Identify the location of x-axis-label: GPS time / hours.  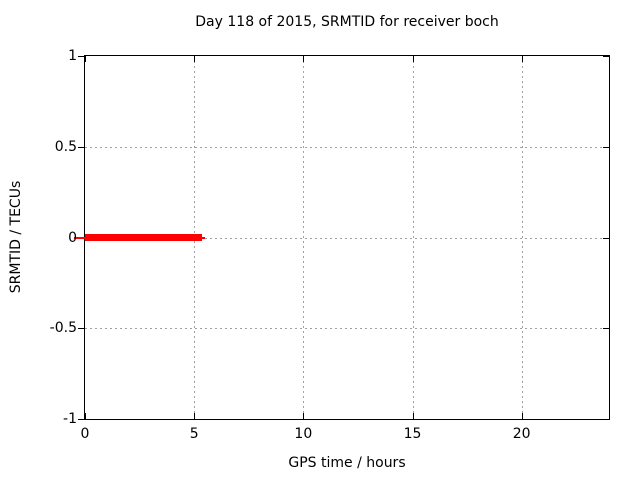
(347, 463).